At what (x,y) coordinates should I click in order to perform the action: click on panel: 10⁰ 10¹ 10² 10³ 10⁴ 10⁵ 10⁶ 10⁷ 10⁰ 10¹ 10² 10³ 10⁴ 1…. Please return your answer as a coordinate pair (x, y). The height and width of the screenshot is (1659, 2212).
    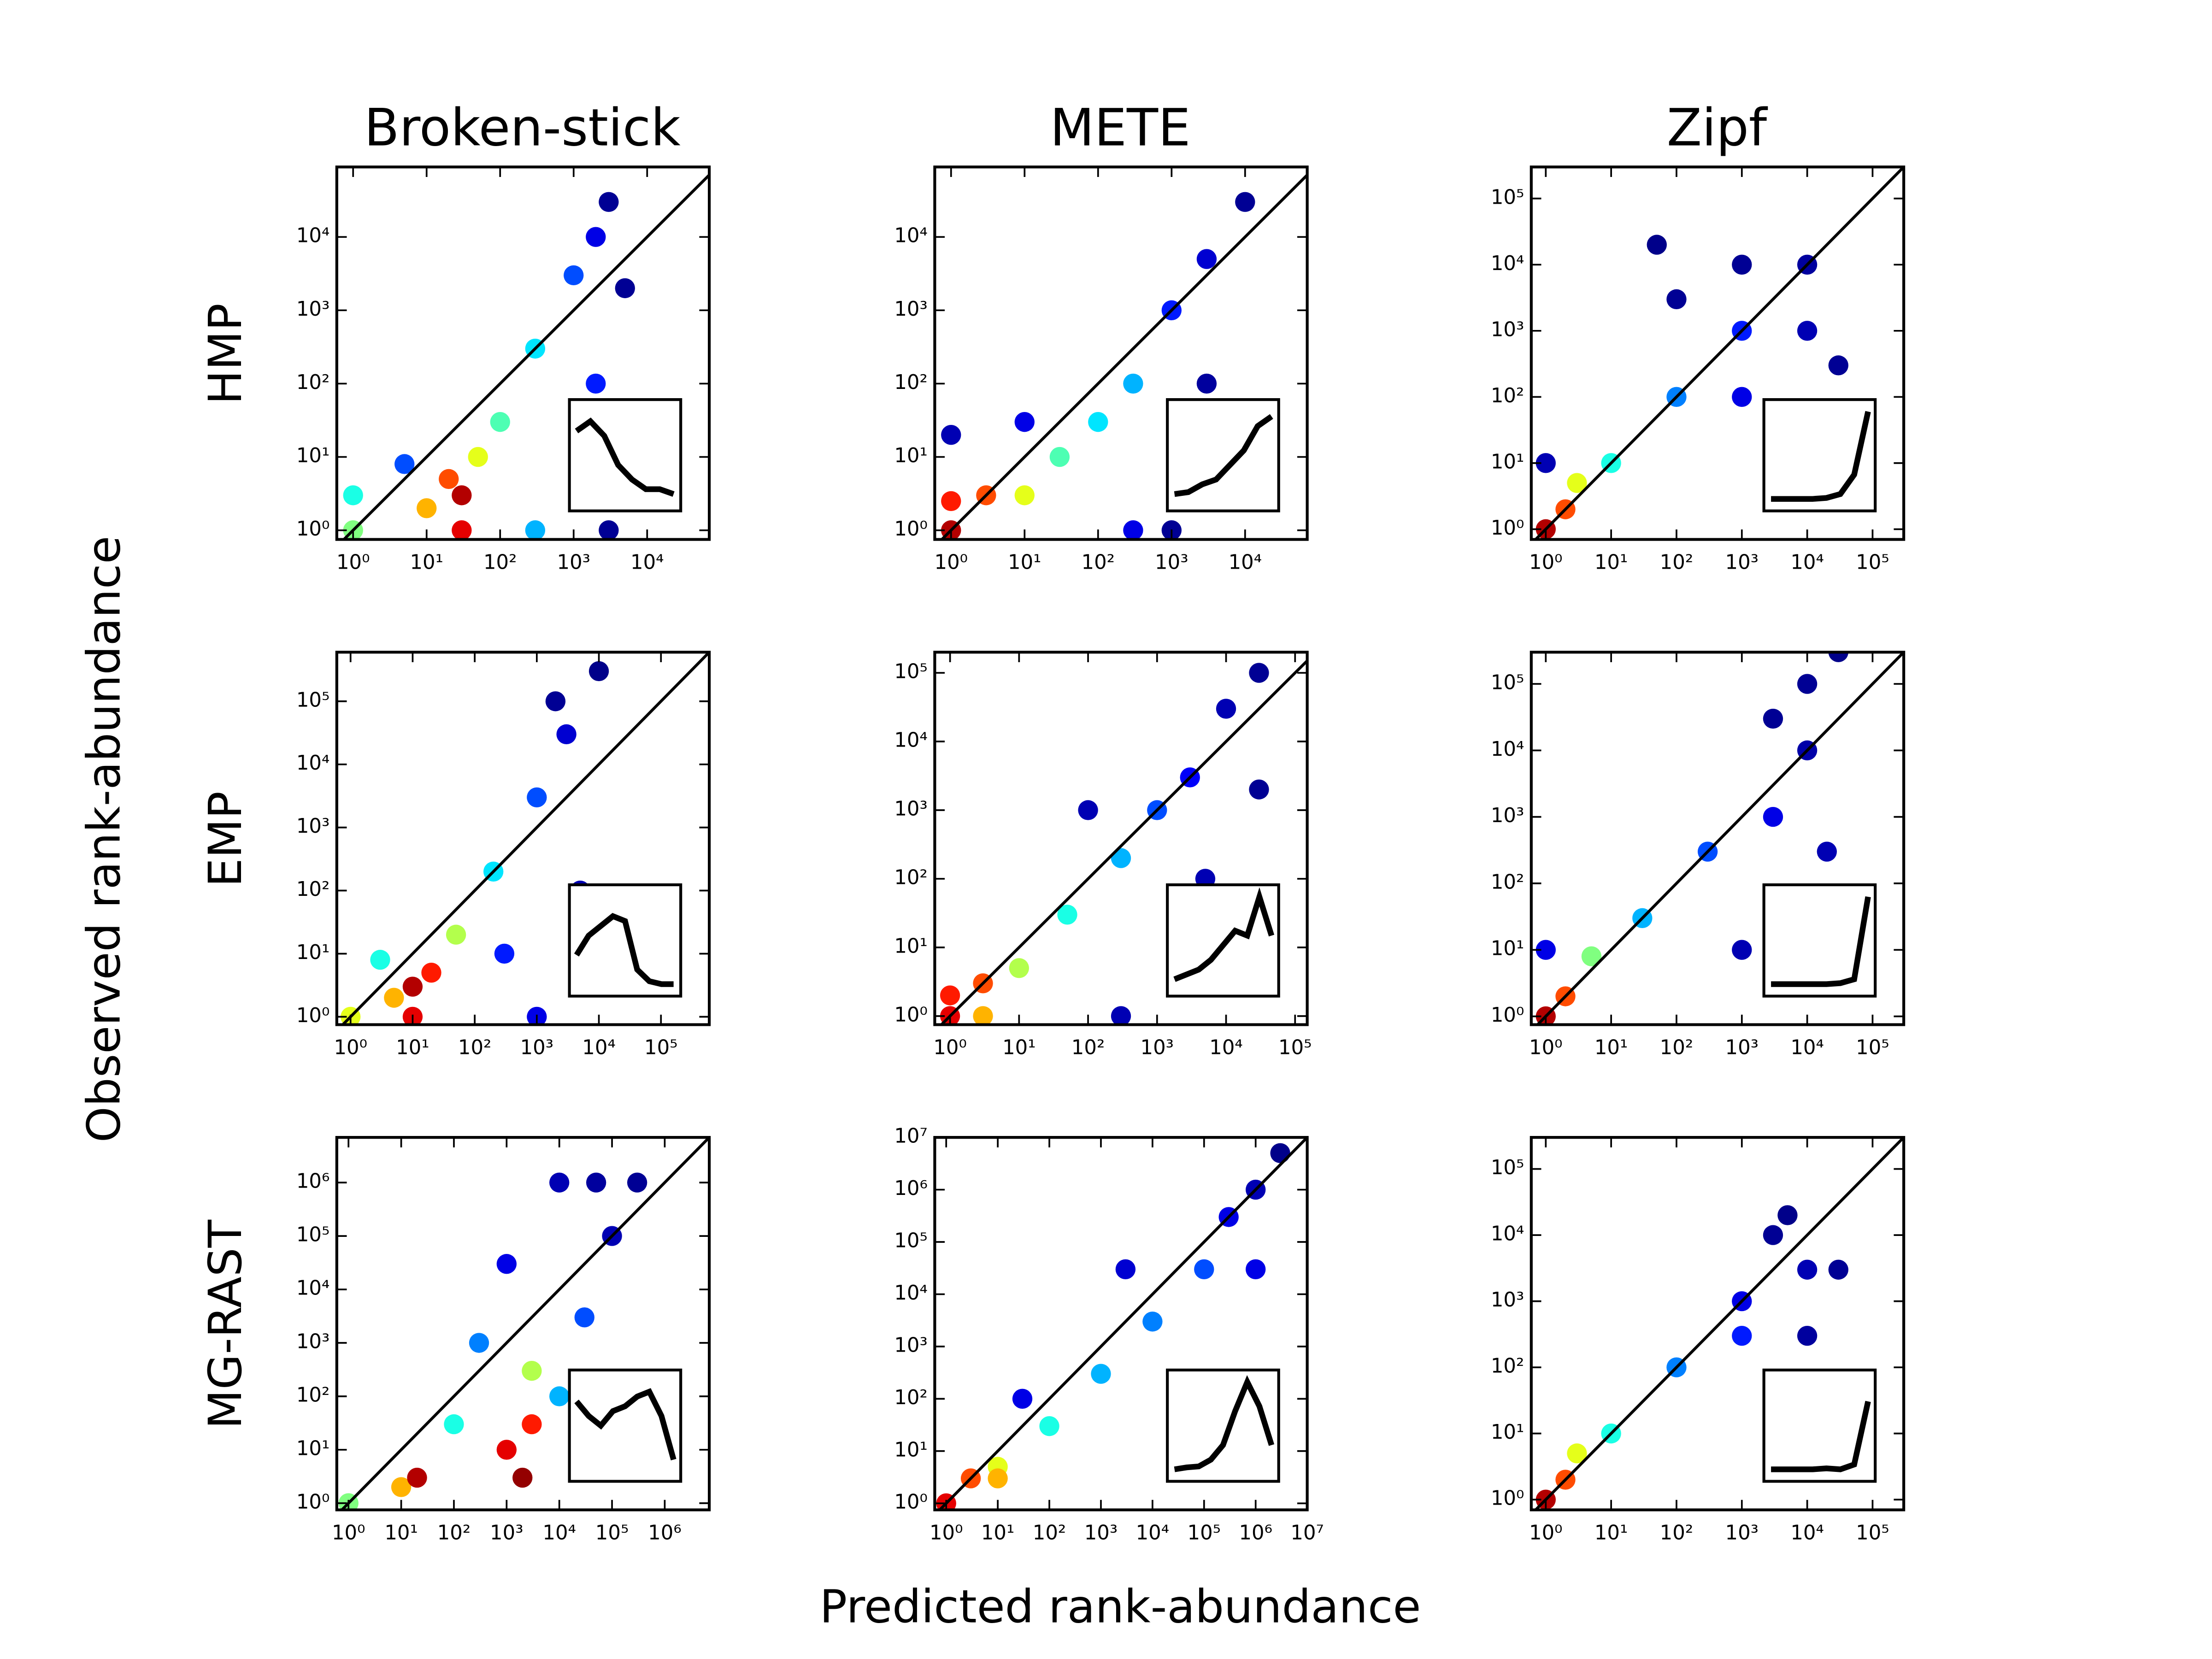
    Looking at the image, I should click on (1109, 1335).